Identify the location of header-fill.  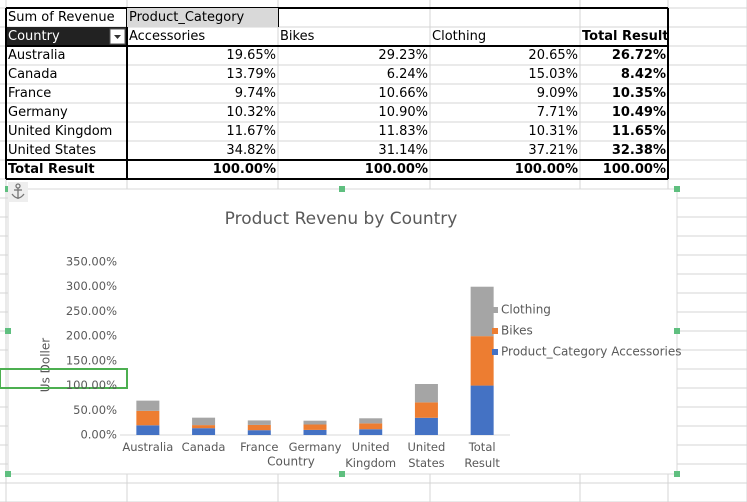
(66, 36).